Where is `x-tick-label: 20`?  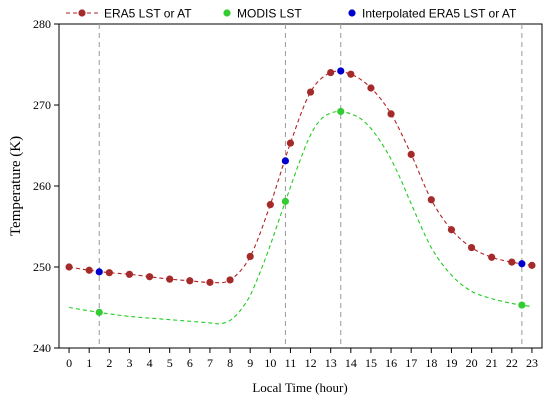
x-tick-label: 20 is located at coordinates (472, 363).